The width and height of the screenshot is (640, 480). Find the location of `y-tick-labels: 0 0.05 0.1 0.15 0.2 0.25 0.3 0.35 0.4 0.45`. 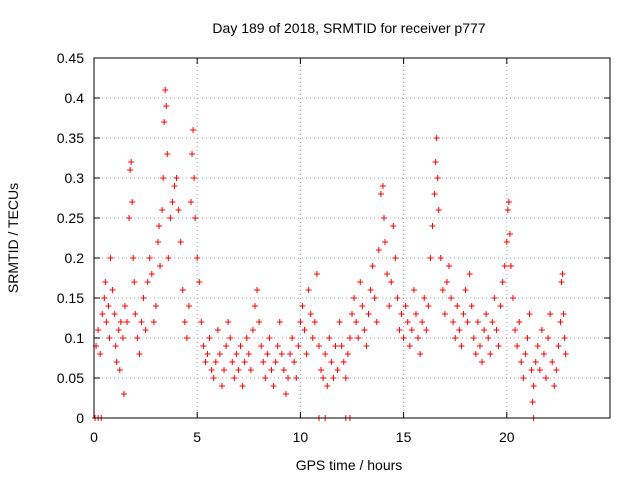

y-tick-labels: 0 0.05 0.1 0.15 0.2 0.25 0.3 0.35 0.4 0.45 is located at coordinates (70, 238).